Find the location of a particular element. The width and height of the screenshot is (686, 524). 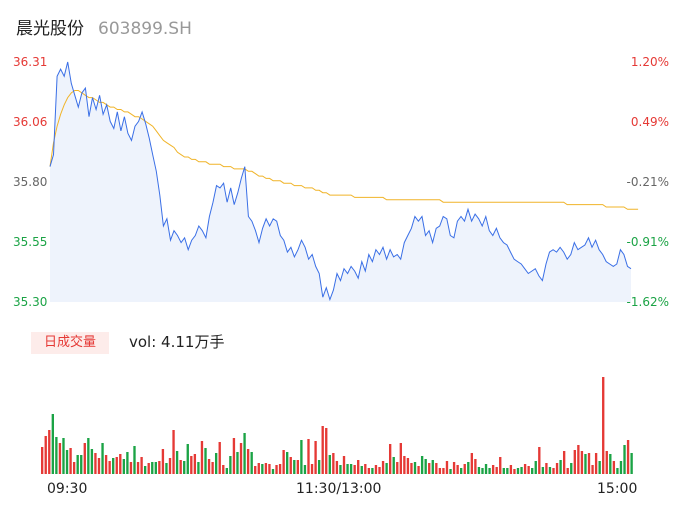

price-tick-label: 36.31 is located at coordinates (30, 62).